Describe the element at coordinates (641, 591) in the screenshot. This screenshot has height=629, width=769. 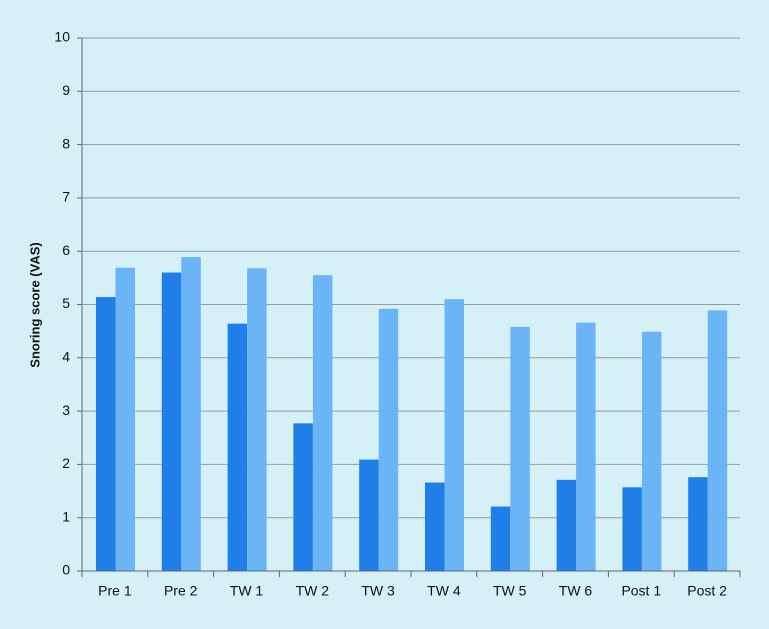
I see `x-tick-label: Post 1` at that location.